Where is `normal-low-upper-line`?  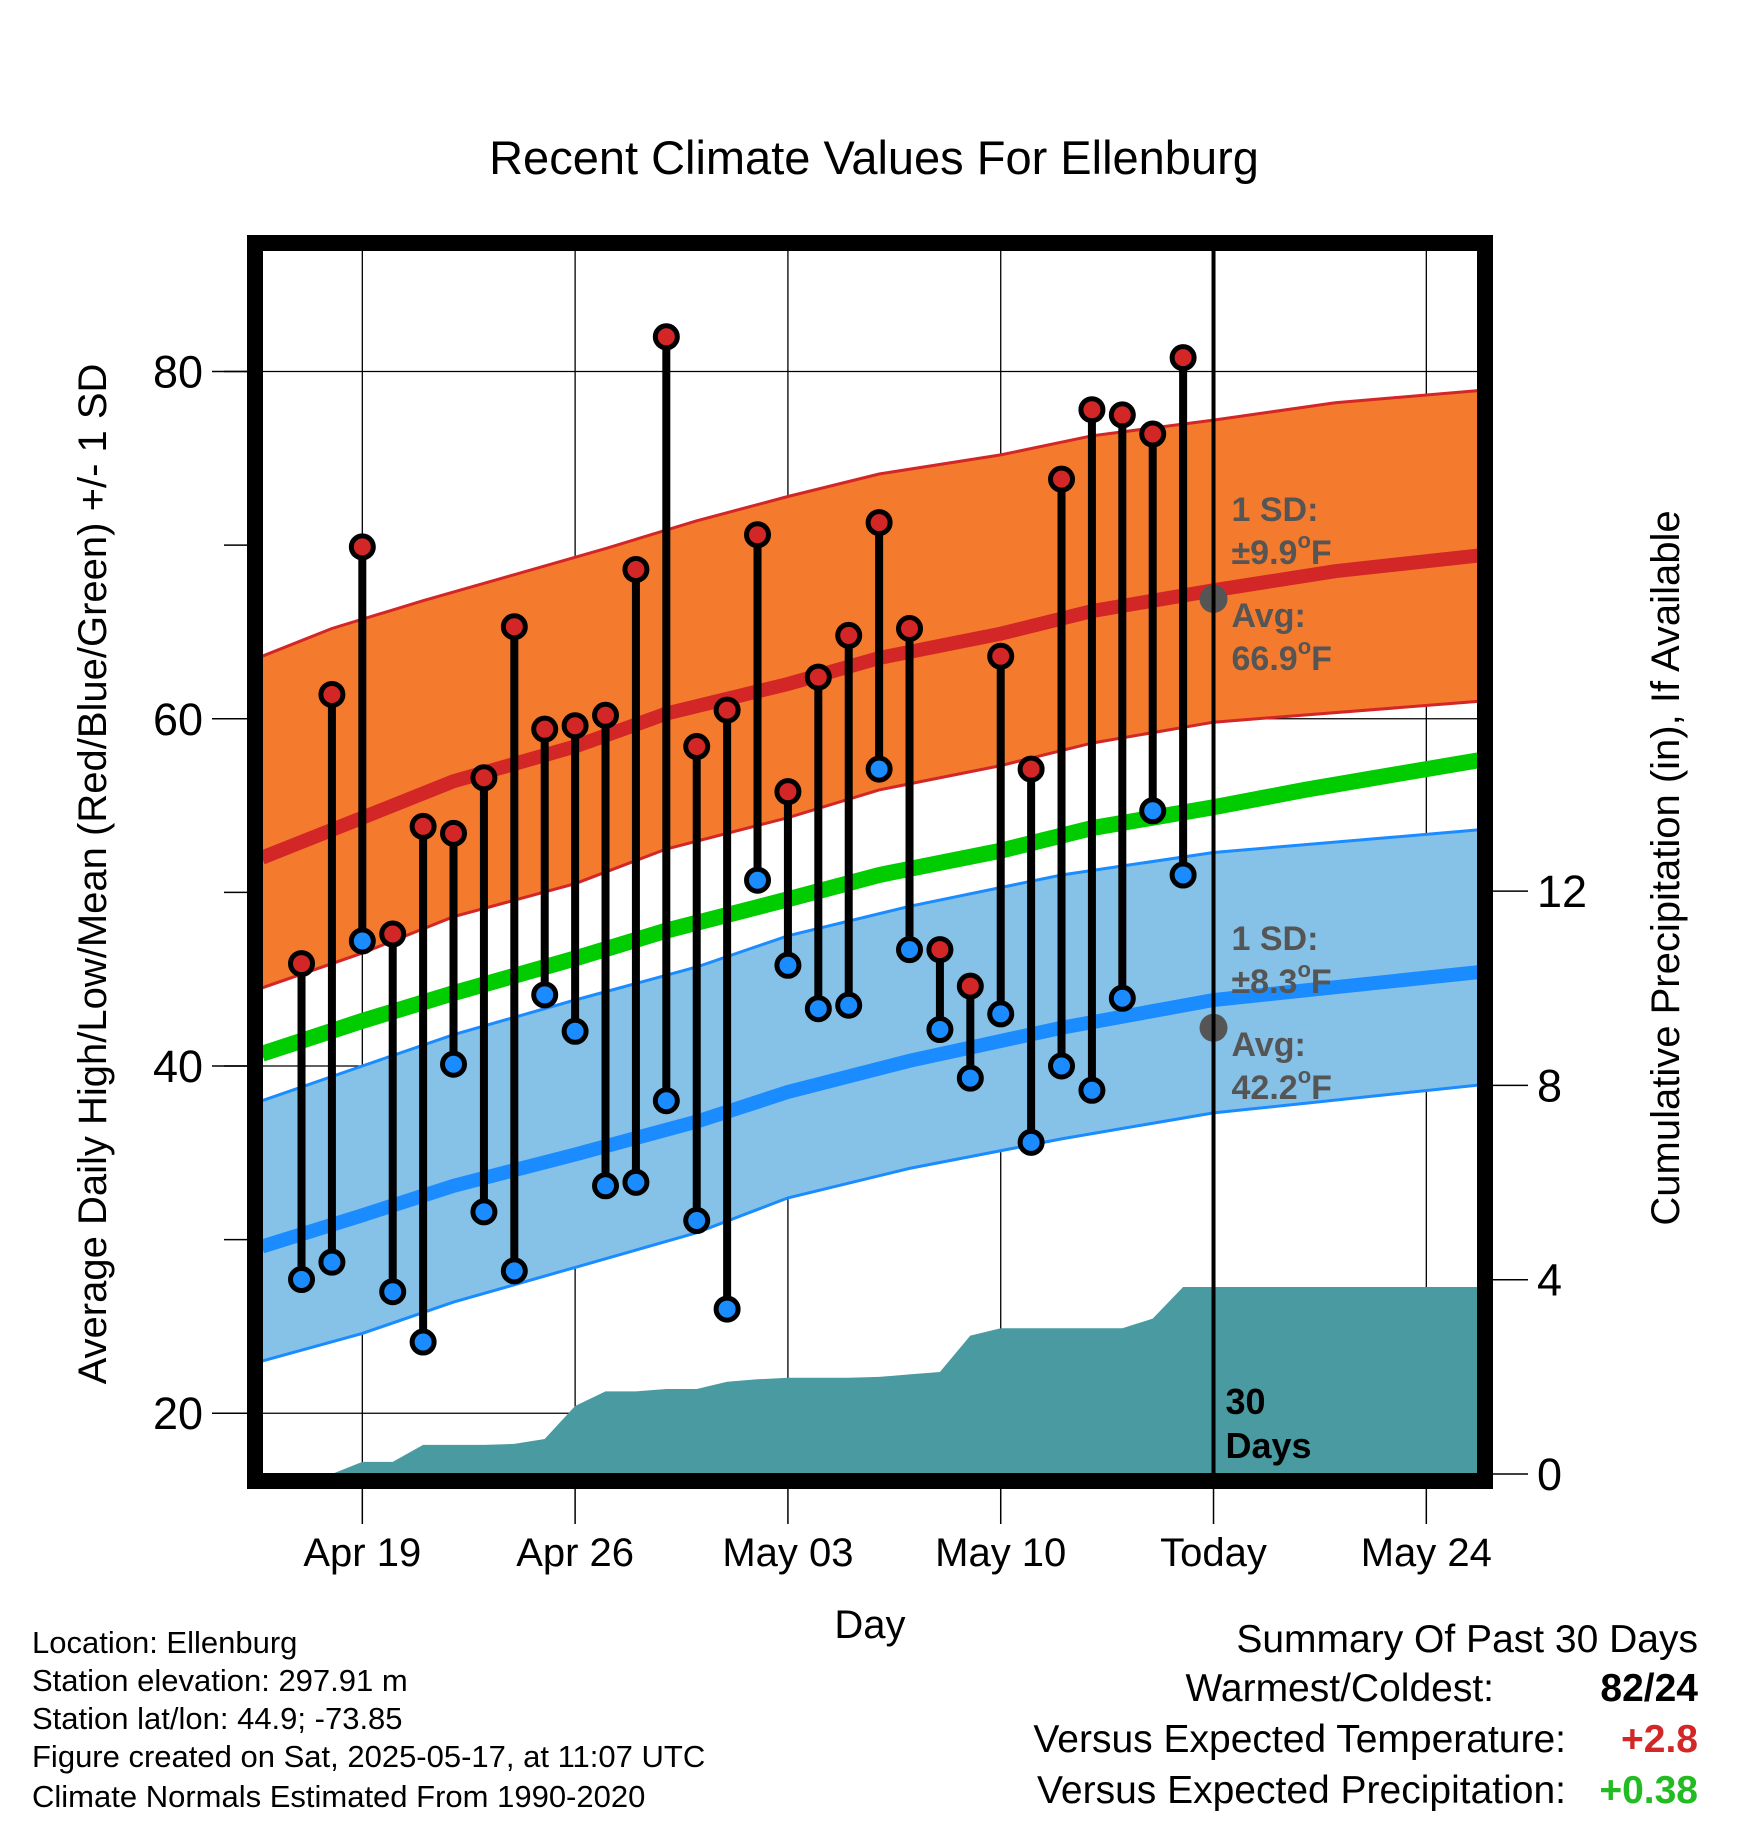 normal-low-upper-line is located at coordinates (870, 965).